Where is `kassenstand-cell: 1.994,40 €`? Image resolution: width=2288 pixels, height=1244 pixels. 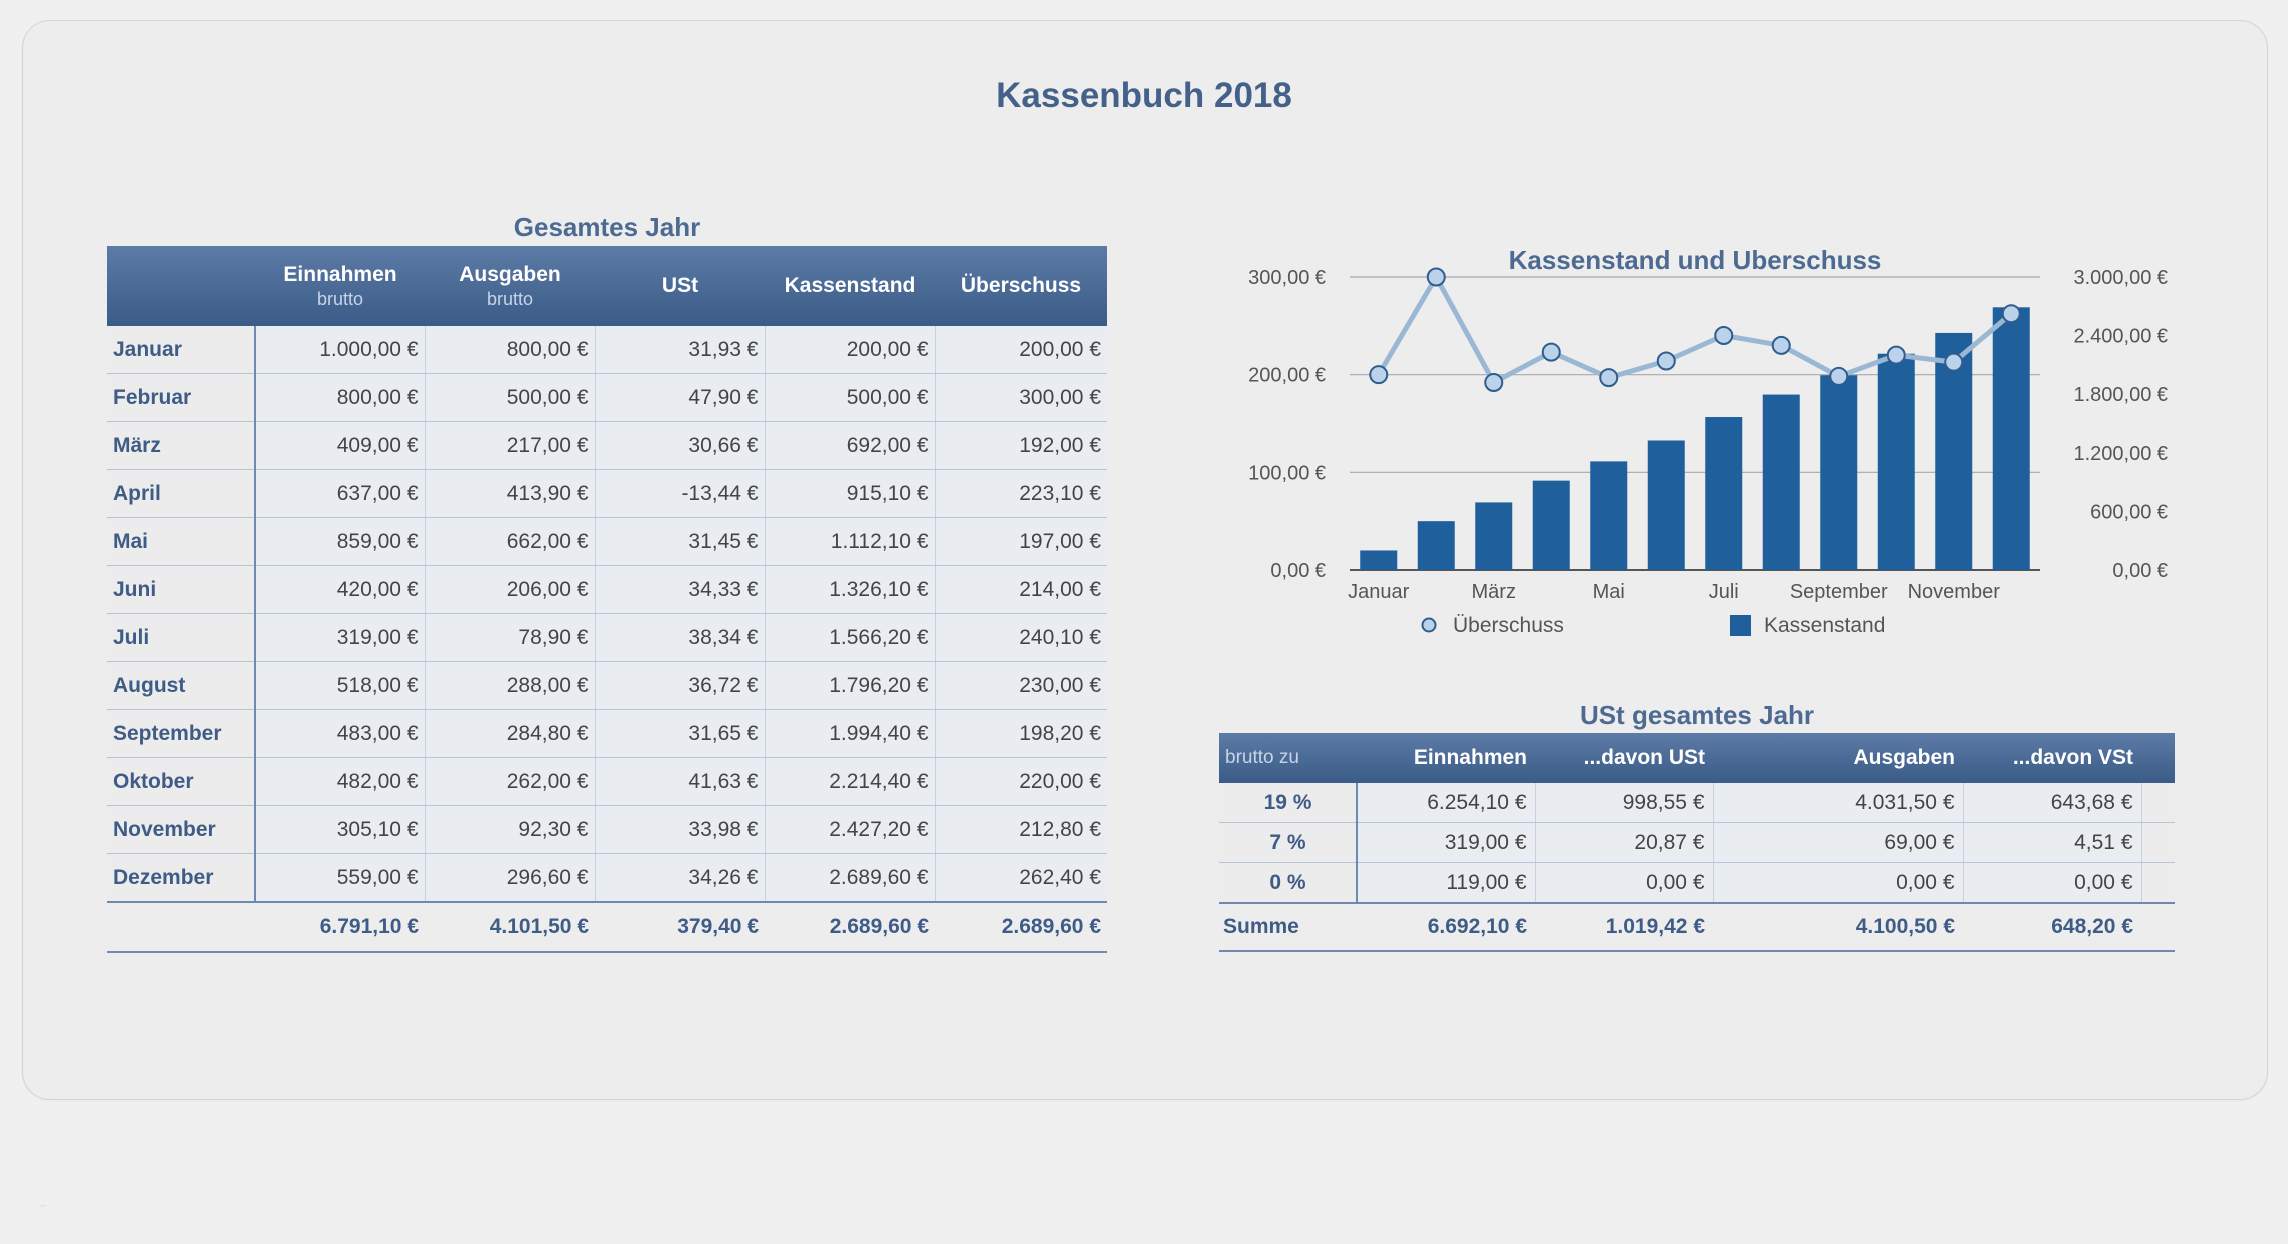 kassenstand-cell: 1.994,40 € is located at coordinates (849, 733).